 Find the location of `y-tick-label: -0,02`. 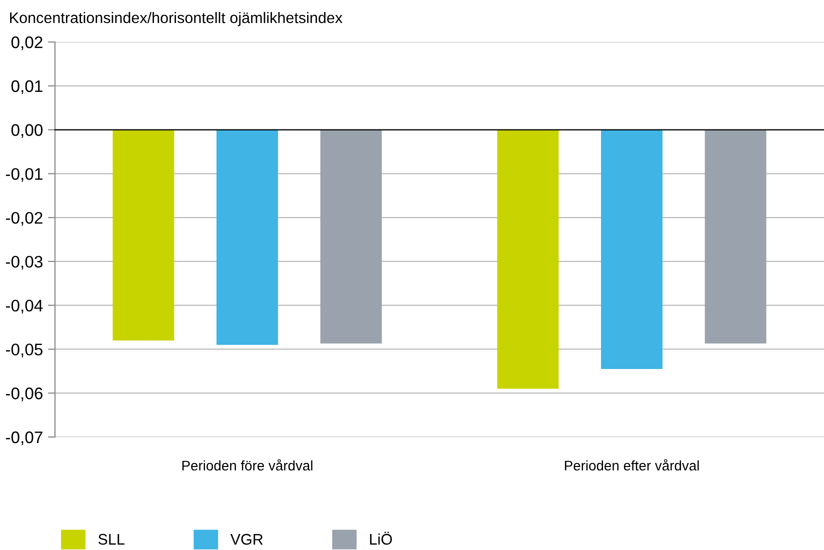

y-tick-label: -0,02 is located at coordinates (24, 219).